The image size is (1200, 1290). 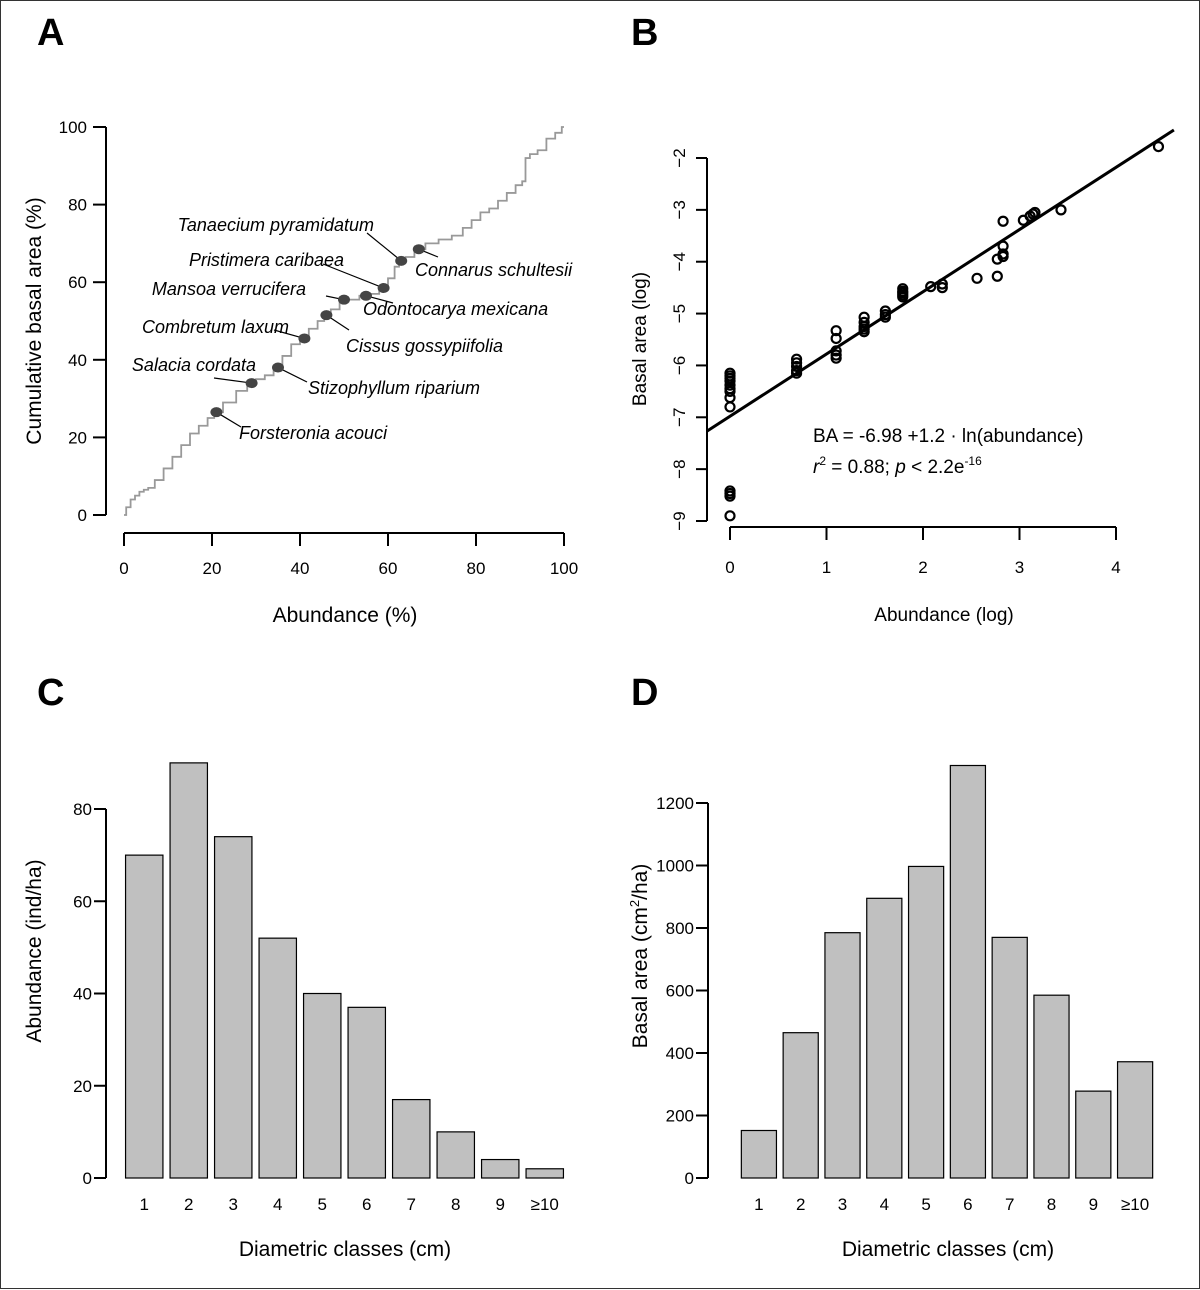 What do you see at coordinates (973, 461) in the screenshot?
I see `p-exponent: -16` at bounding box center [973, 461].